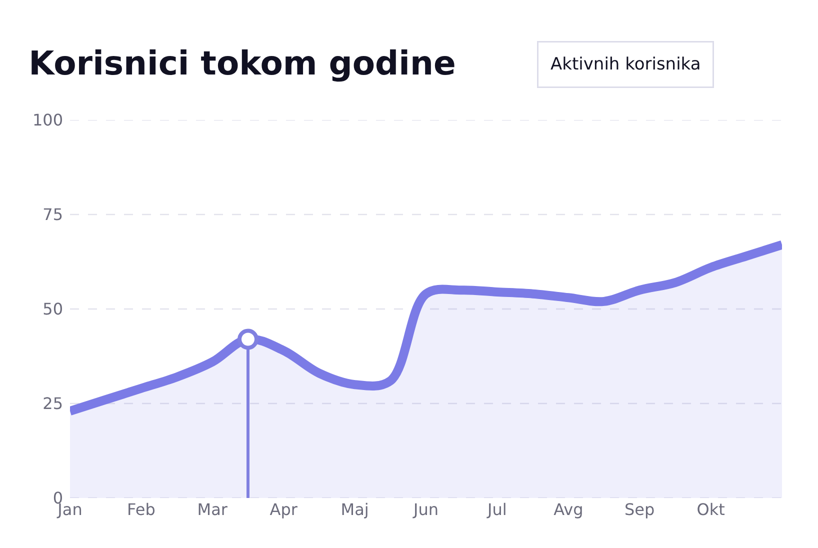  What do you see at coordinates (212, 509) in the screenshot?
I see `x-tick-label: Mar` at bounding box center [212, 509].